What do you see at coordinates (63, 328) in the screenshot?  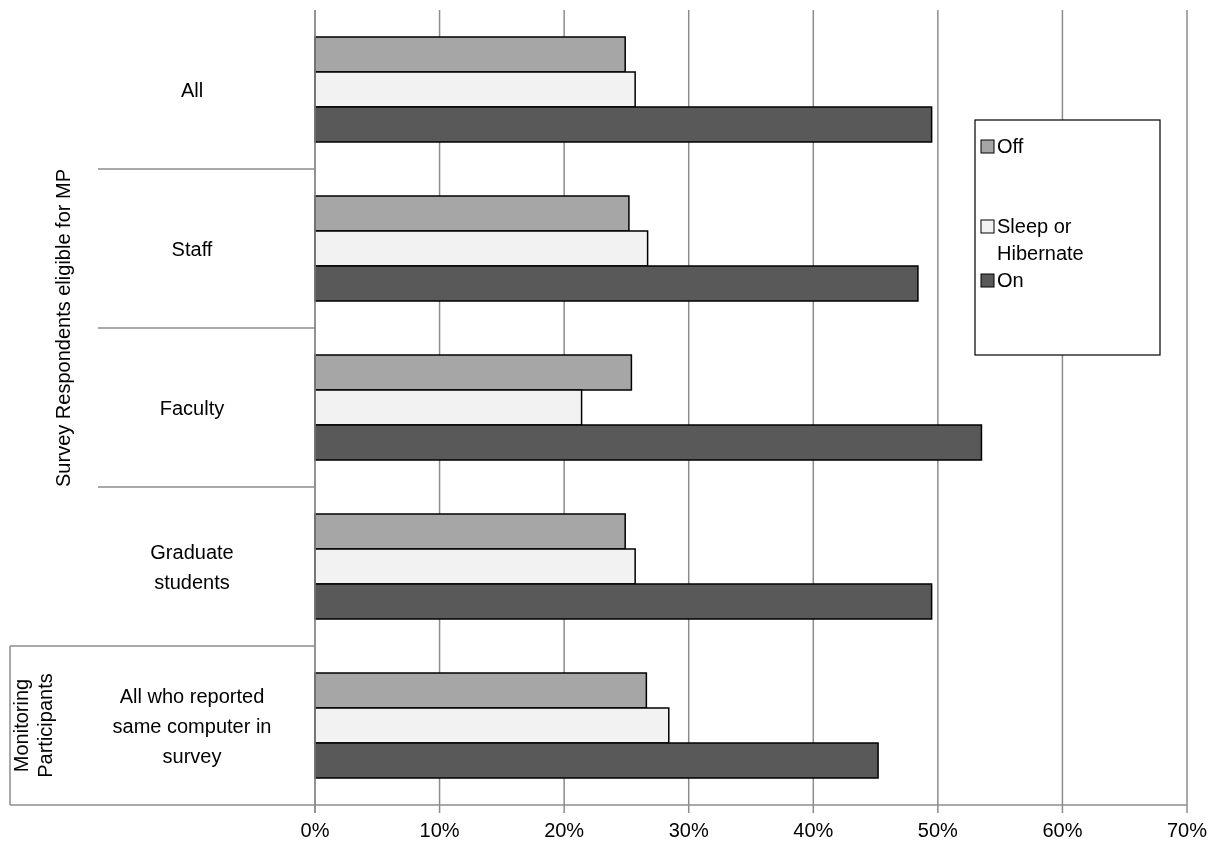 I see `text: Survey Respondents eligible for MP` at bounding box center [63, 328].